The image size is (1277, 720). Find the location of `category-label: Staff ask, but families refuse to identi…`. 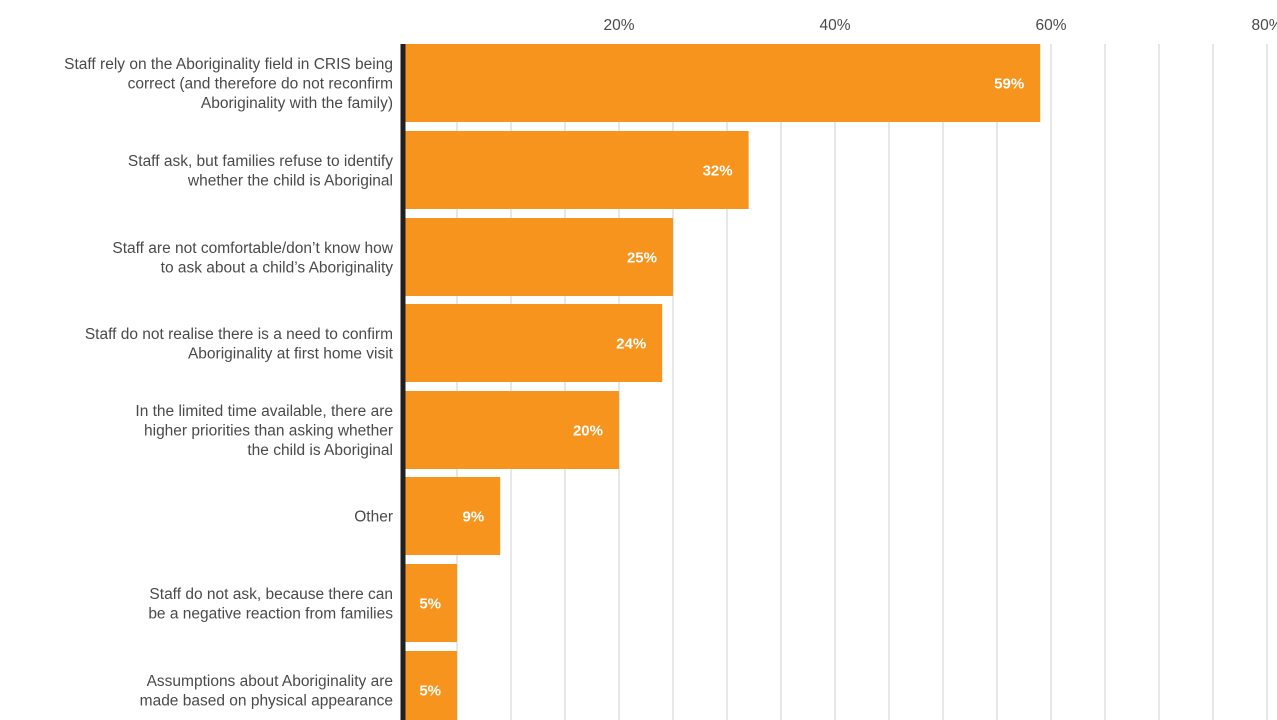

category-label: Staff ask, but families refuse to identi… is located at coordinates (260, 171).